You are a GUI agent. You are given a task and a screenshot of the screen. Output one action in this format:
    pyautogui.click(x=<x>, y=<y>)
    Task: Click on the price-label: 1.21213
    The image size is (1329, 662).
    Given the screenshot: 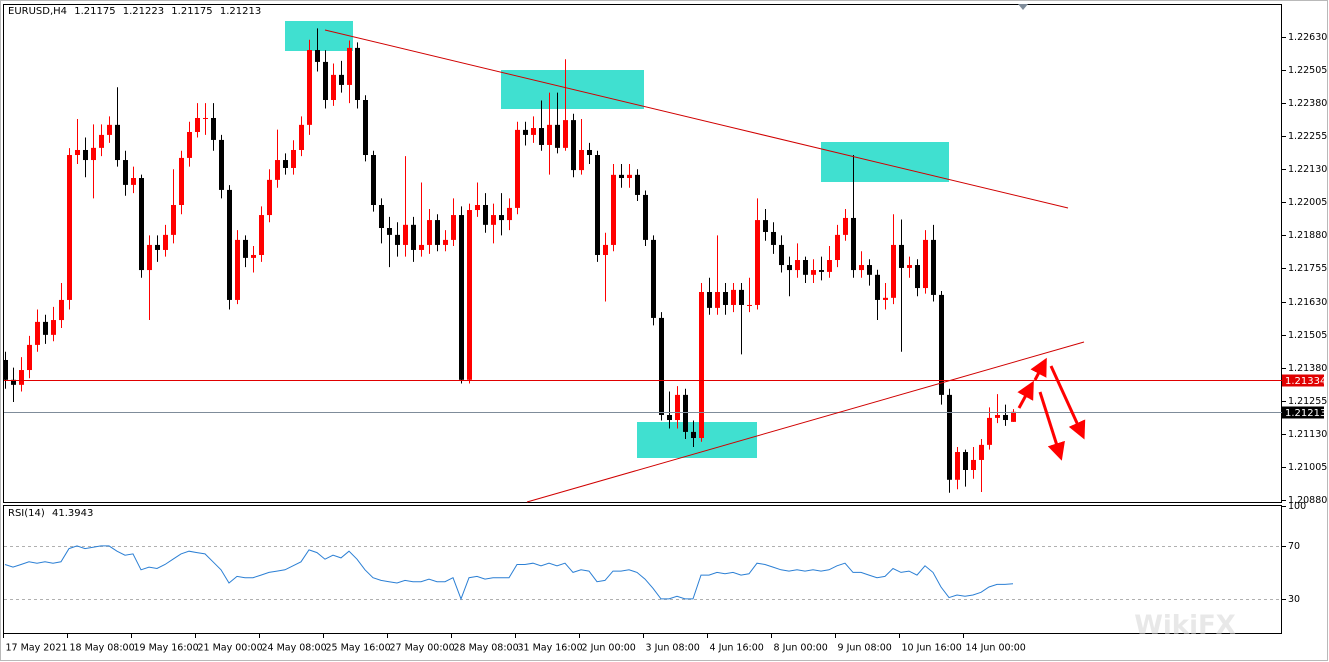 What is the action you would take?
    pyautogui.click(x=1305, y=413)
    